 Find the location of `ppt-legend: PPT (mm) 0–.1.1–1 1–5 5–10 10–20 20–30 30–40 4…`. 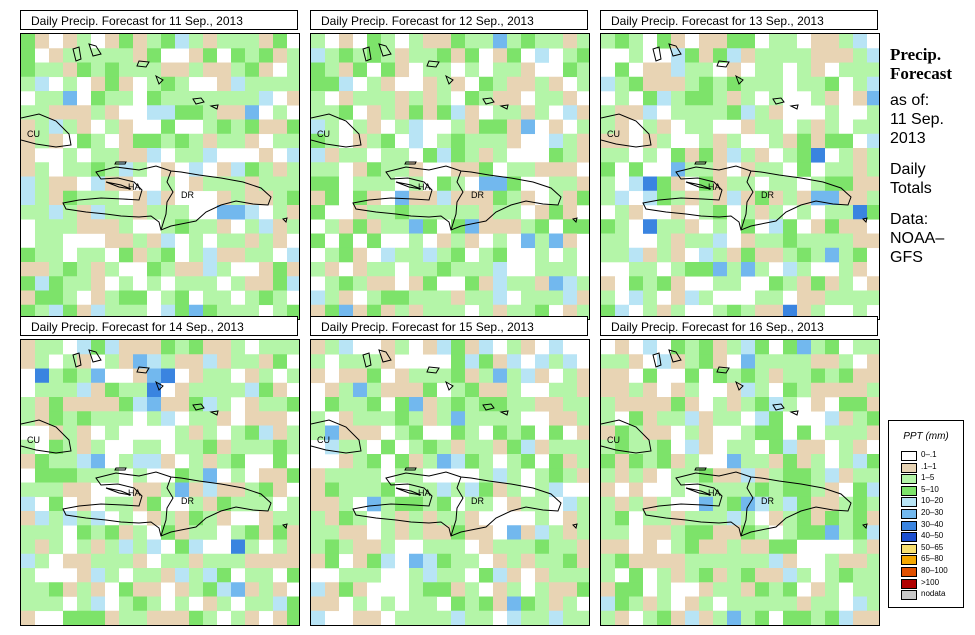

ppt-legend: PPT (mm) 0–.1.1–1 1–5 5–10 10–20 20–30 30–40 4… is located at coordinates (926, 514).